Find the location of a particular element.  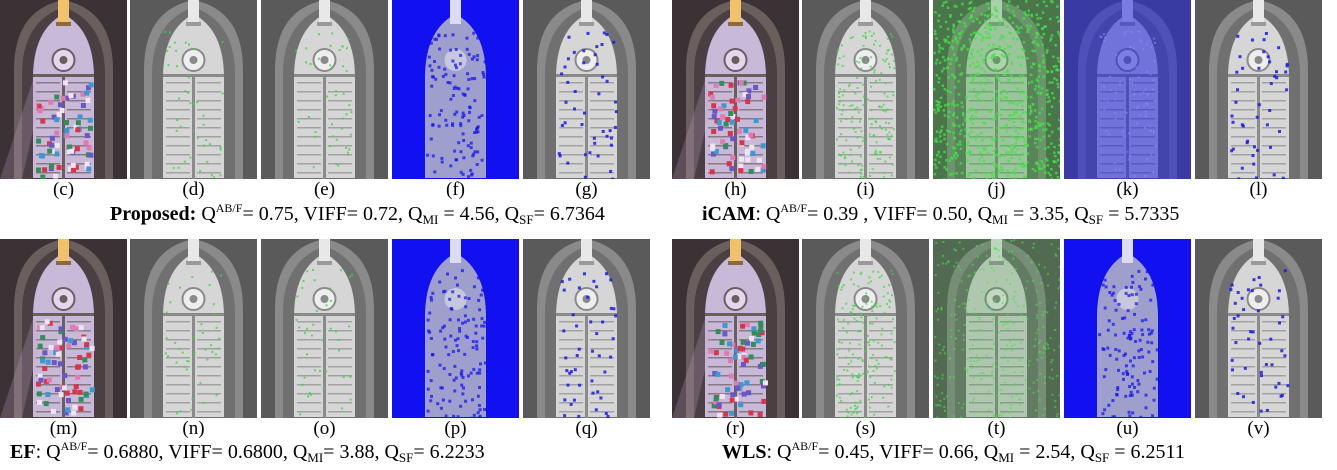

image-q is located at coordinates (586, 328).